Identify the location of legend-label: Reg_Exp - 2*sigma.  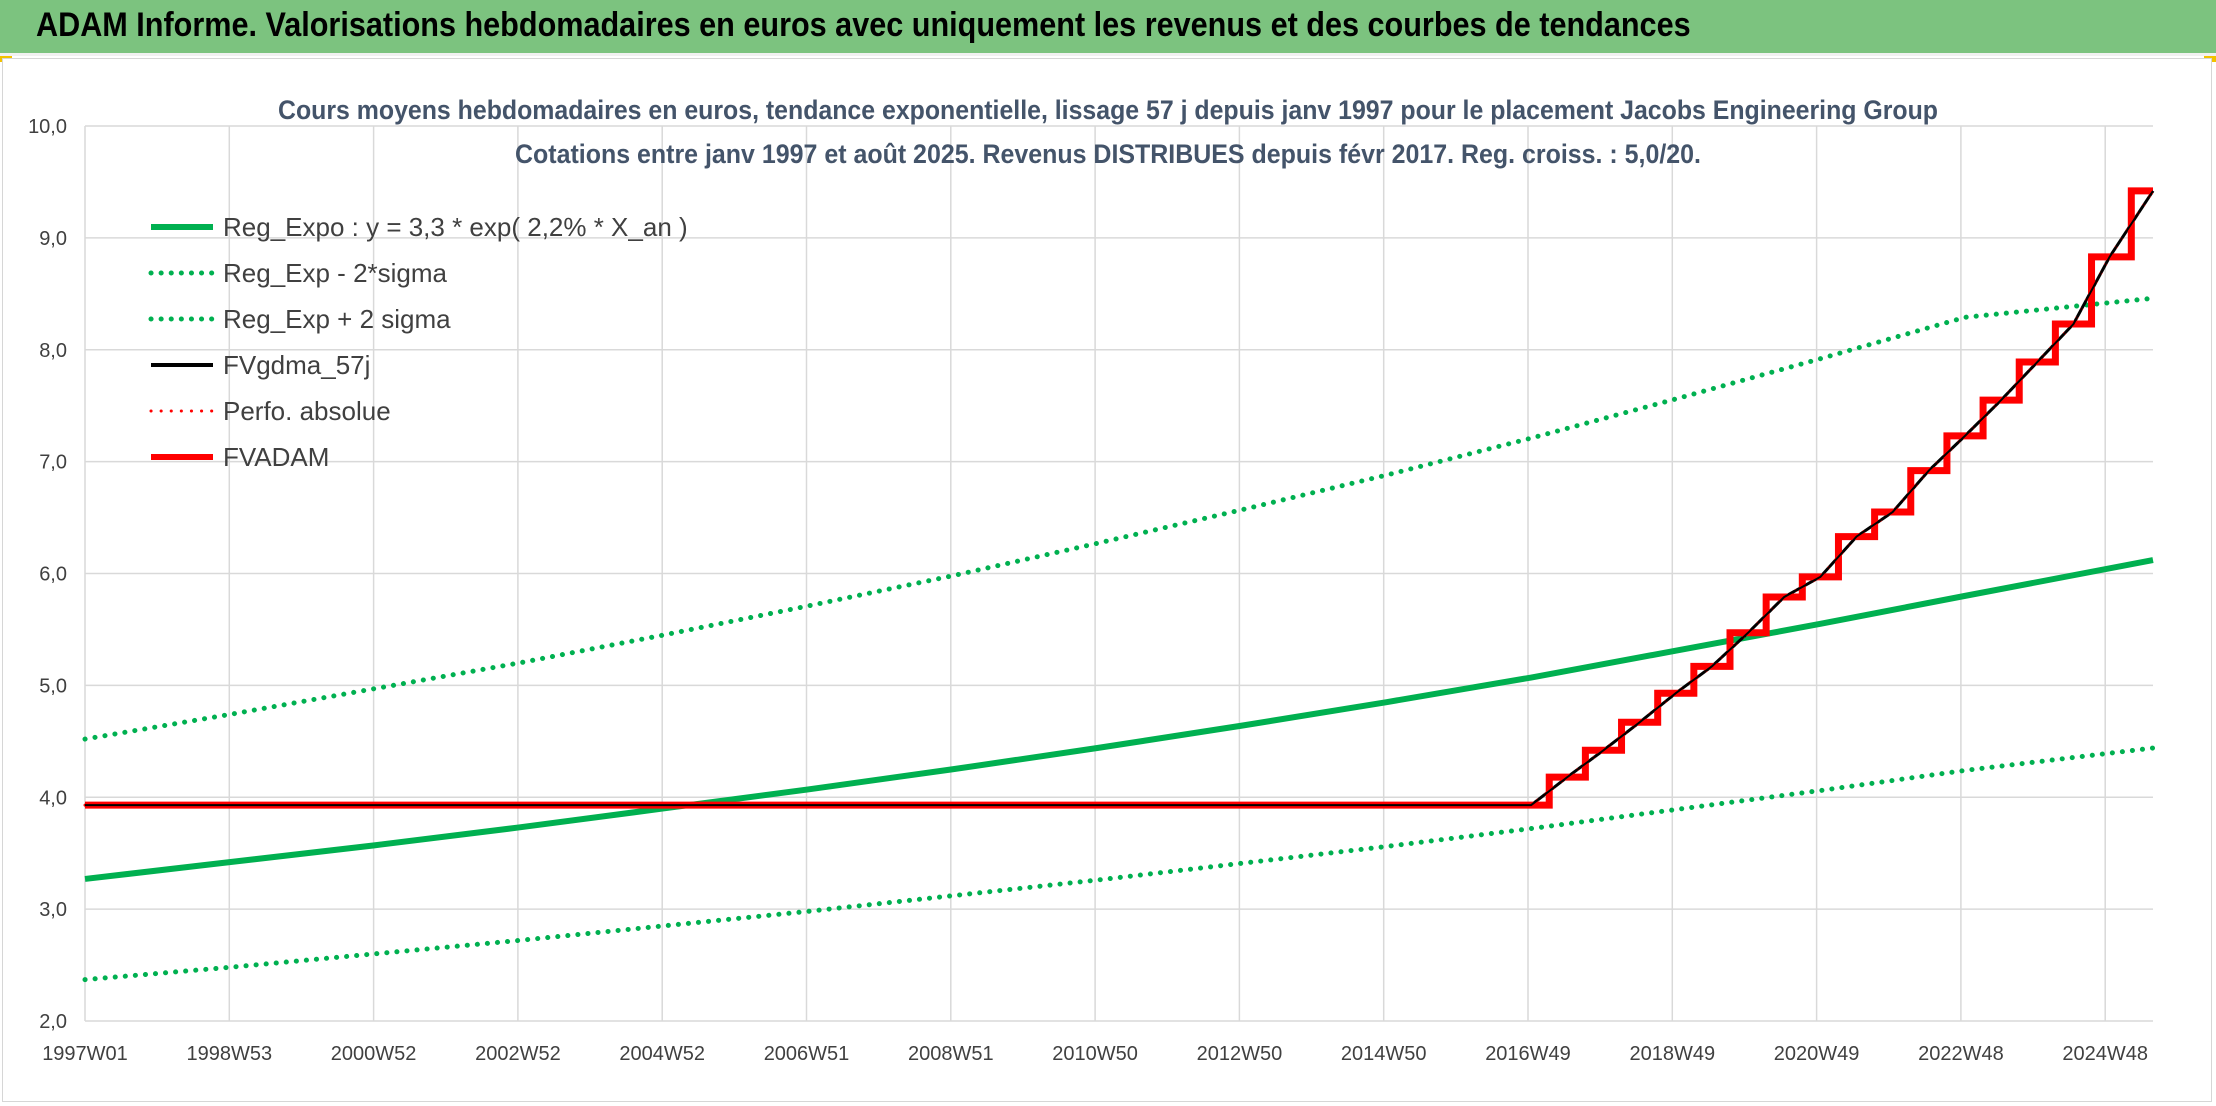
(335, 273).